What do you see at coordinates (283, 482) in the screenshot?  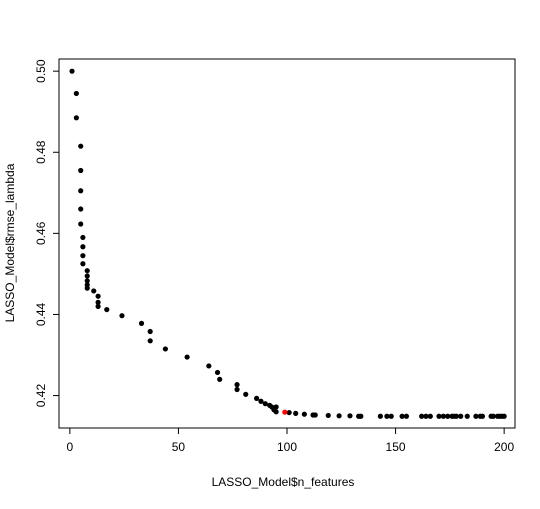 I see `x-axis-label: LASSO_Model$n_features` at bounding box center [283, 482].